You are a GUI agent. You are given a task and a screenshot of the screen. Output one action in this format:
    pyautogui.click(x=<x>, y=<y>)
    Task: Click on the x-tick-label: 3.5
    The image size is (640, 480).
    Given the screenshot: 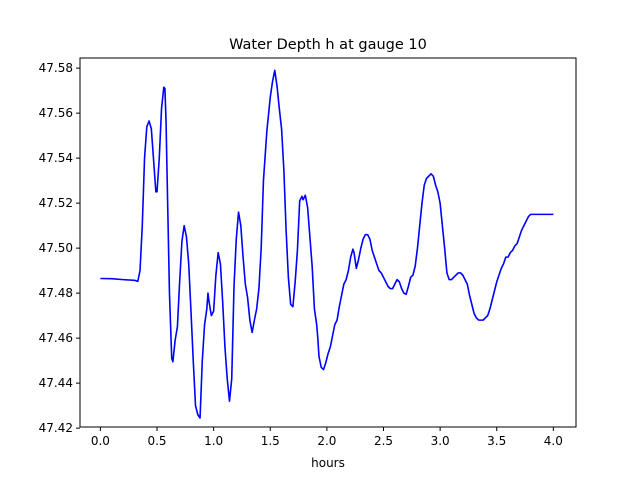 What is the action you would take?
    pyautogui.click(x=496, y=441)
    